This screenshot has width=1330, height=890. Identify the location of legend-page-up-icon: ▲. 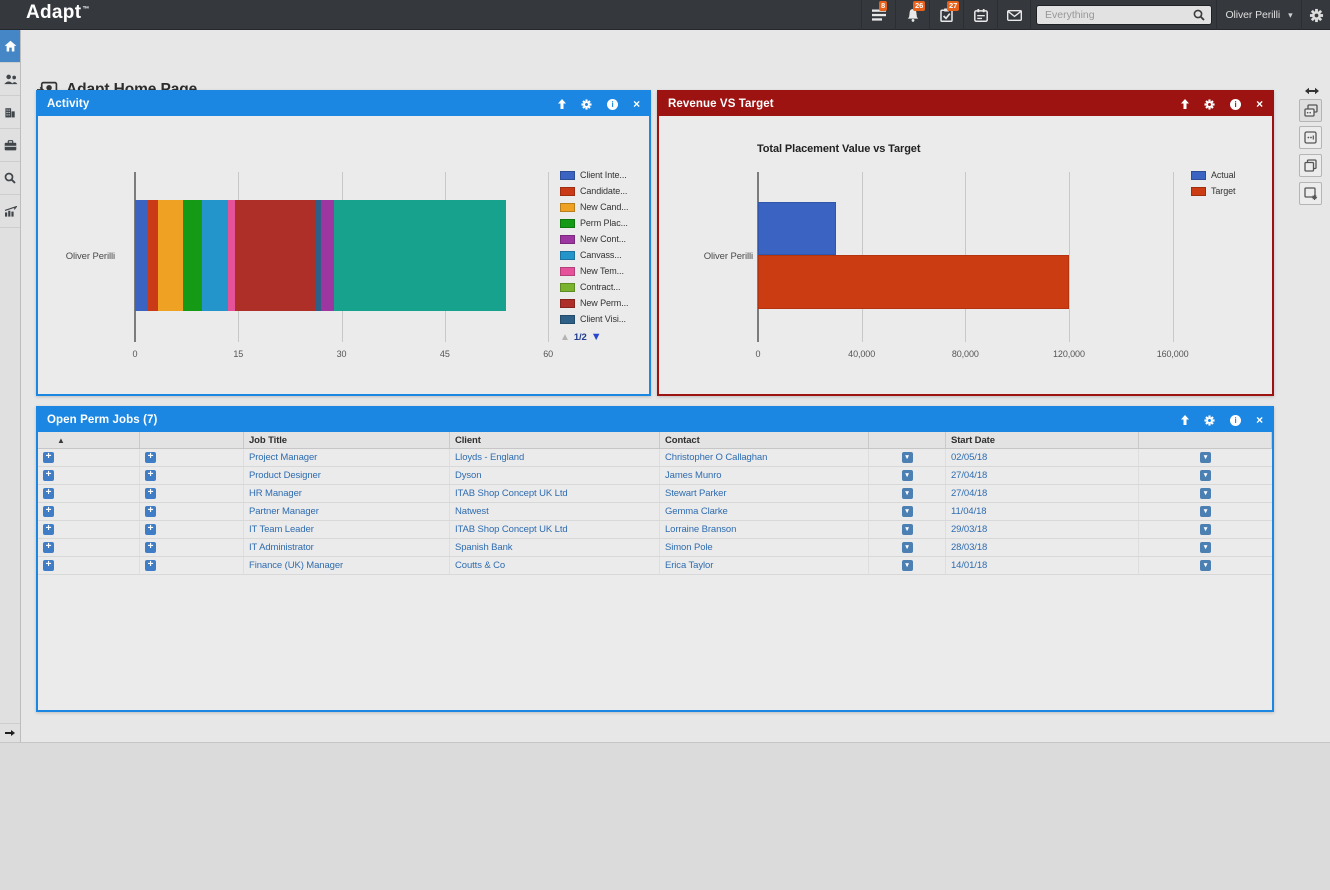
(565, 337).